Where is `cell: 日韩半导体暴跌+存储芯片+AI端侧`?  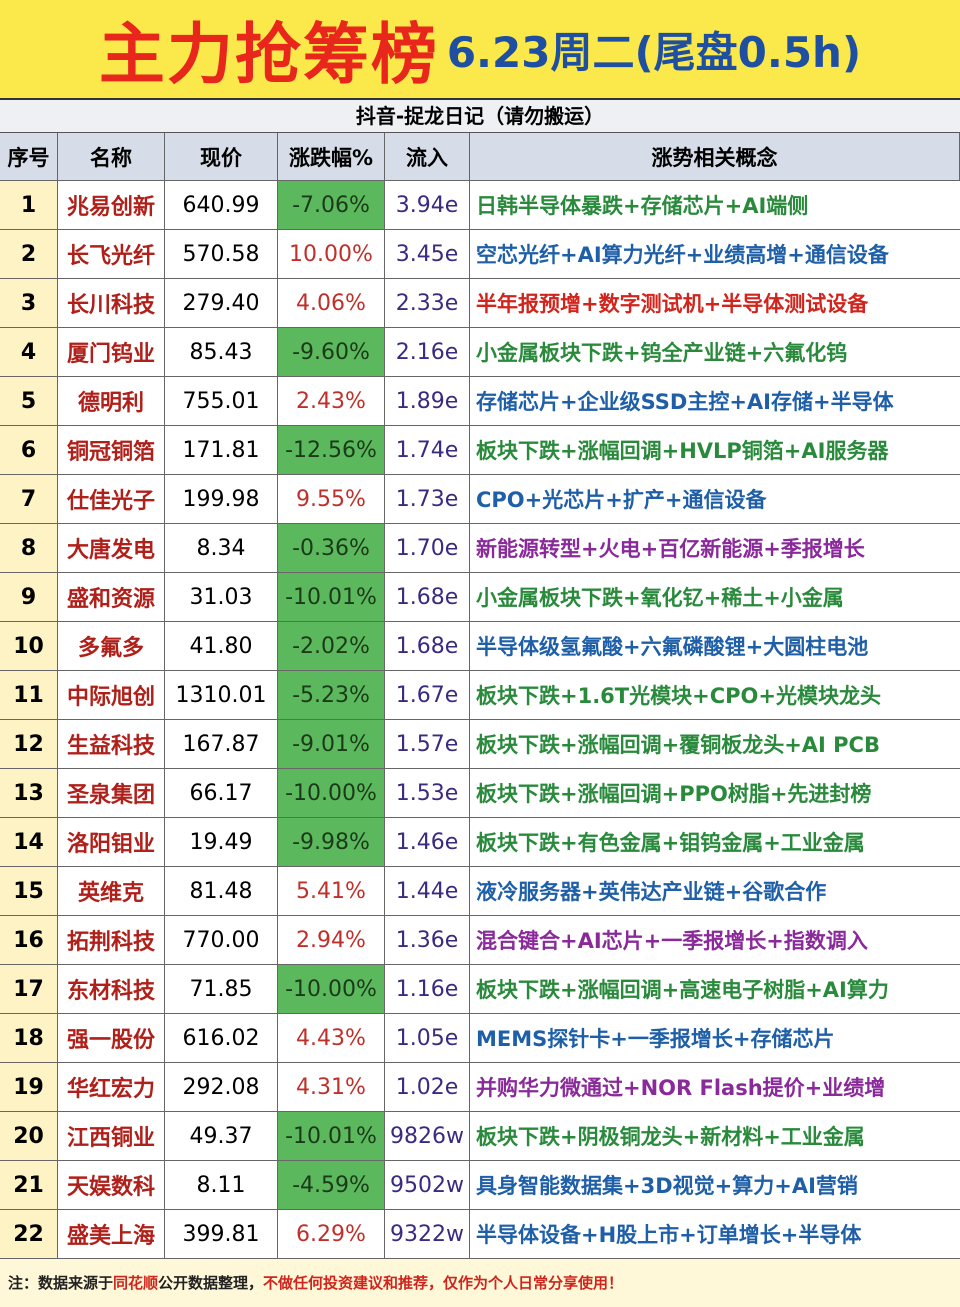
cell: 日韩半导体暴跌+存储芯片+AI端侧 is located at coordinates (642, 206).